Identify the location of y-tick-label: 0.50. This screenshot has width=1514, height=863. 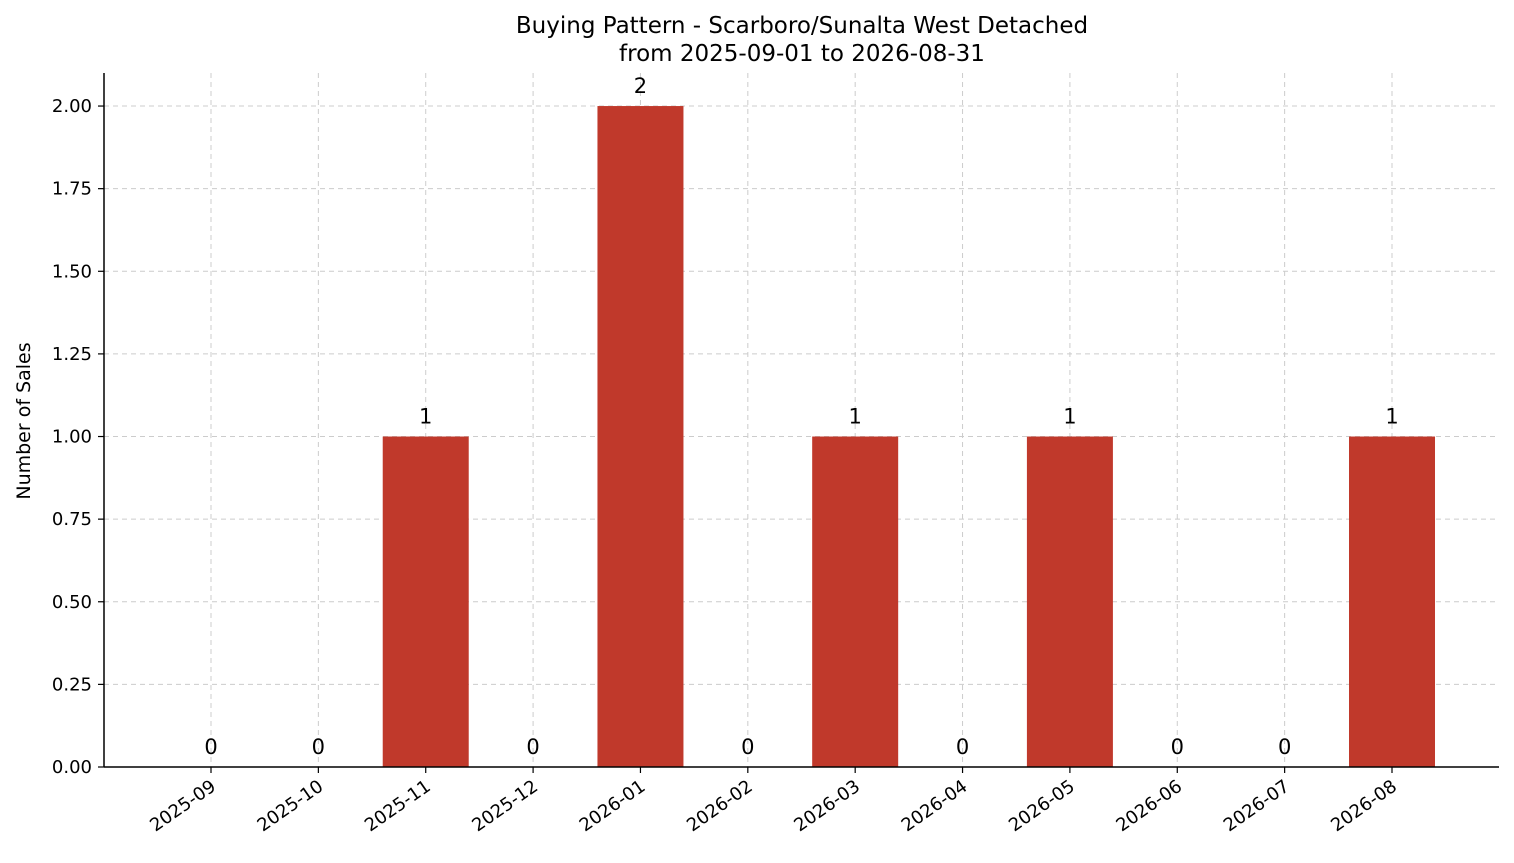
(72, 602).